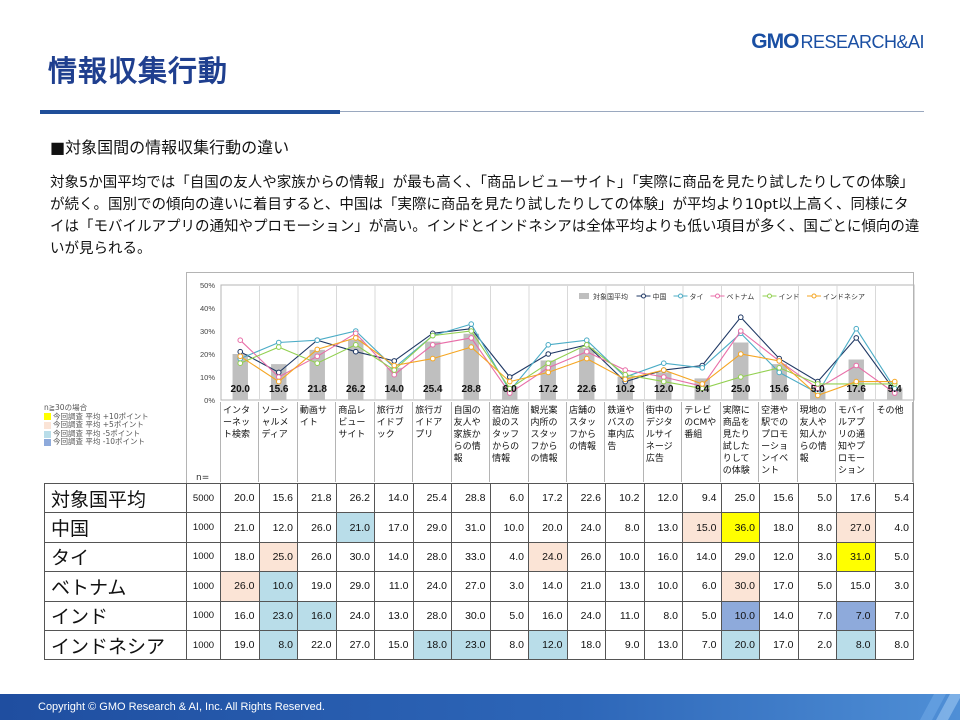  What do you see at coordinates (623, 442) in the screenshot?
I see `category-label: 鉄道やバスの車内広告` at bounding box center [623, 442].